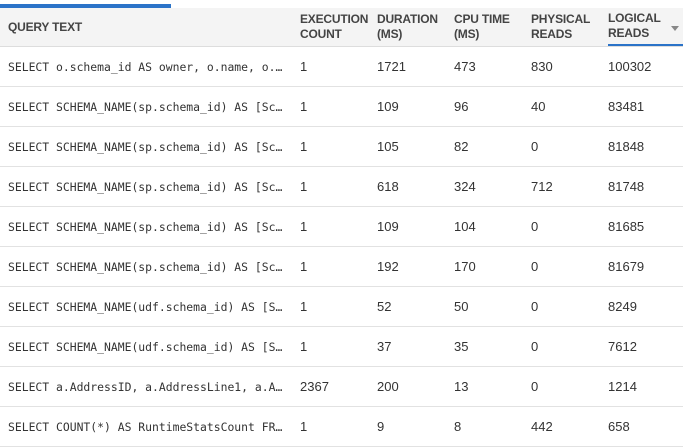 This screenshot has width=683, height=448. Describe the element at coordinates (622, 386) in the screenshot. I see `logical-reads-cell: 1214` at that location.